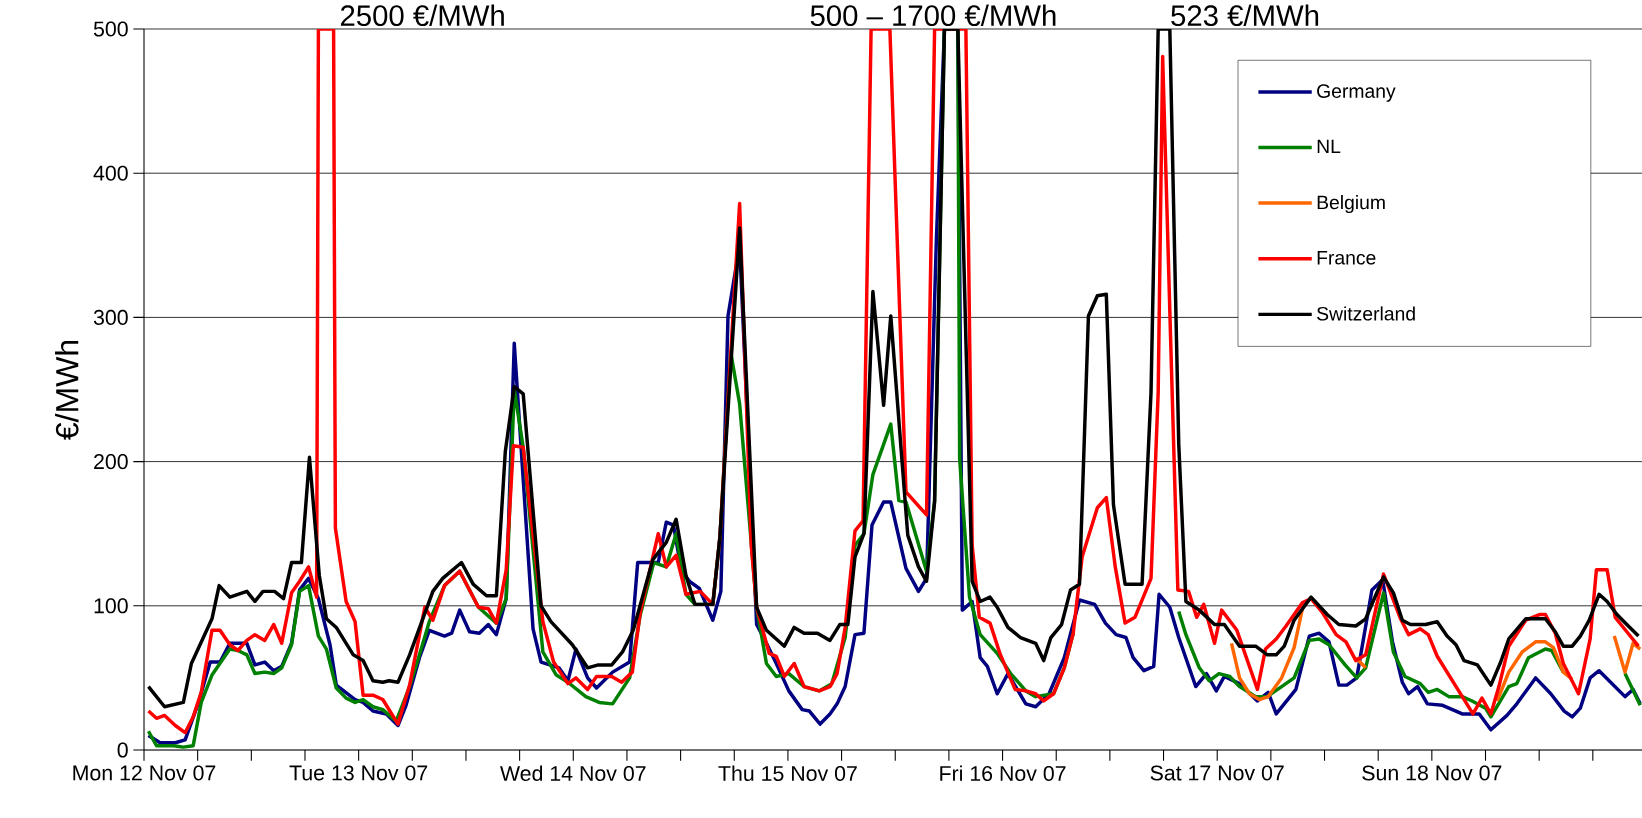 The width and height of the screenshot is (1642, 818). Describe the element at coordinates (110, 29) in the screenshot. I see `y-tick-label: 500` at that location.